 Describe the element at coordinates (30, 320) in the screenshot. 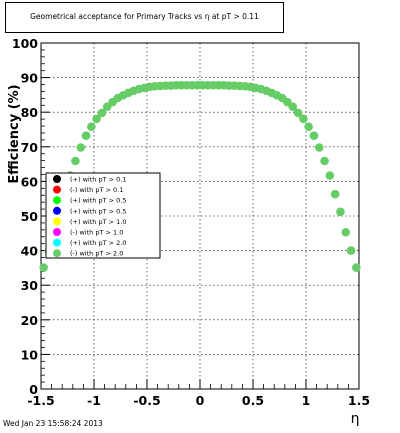

I see `y-tick-label: 20` at that location.